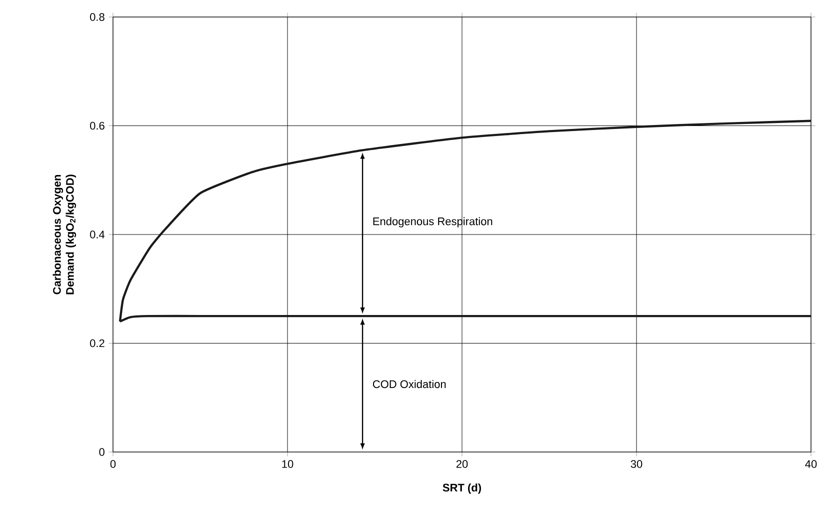 This screenshot has height=525, width=821. I want to click on y-tick-label: 0.8, so click(97, 17).